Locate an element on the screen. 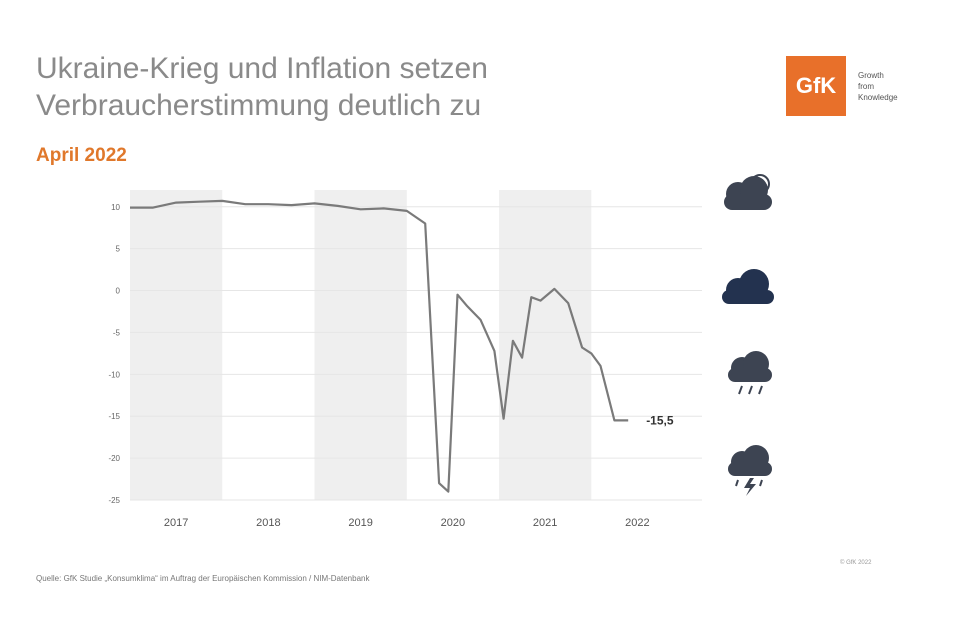 Image resolution: width=960 pixels, height=635 pixels. tagline-word-2: from is located at coordinates (866, 86).